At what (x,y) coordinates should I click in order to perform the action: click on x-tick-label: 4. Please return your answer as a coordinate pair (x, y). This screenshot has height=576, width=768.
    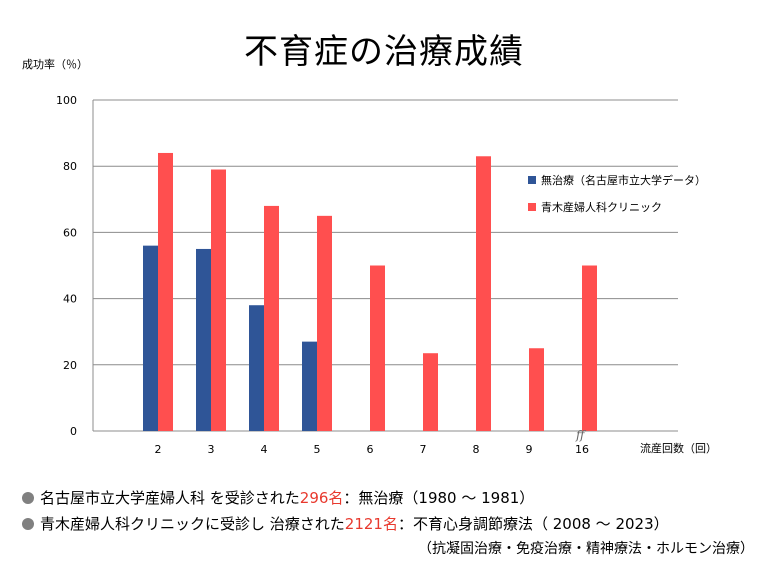
    Looking at the image, I should click on (264, 449).